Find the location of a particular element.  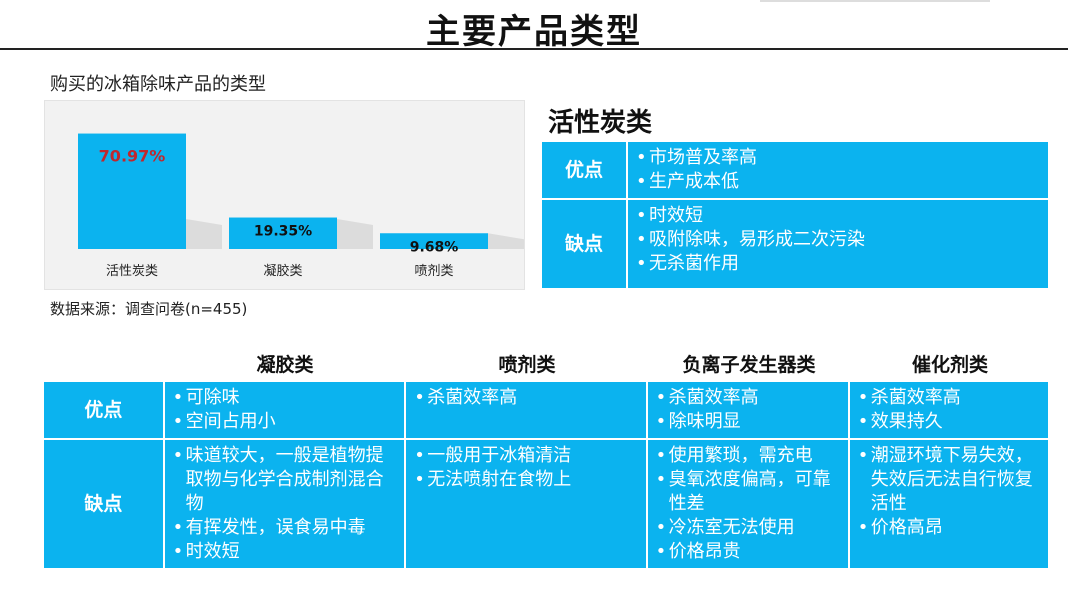

gel-pros-list: 可除味空间占用小 is located at coordinates (285, 410).